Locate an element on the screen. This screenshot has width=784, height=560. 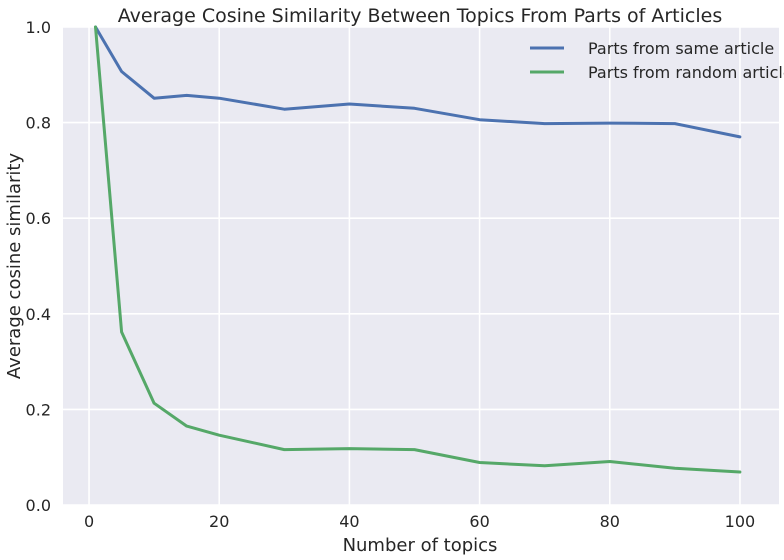
x-tick-label: 0 is located at coordinates (89, 521).